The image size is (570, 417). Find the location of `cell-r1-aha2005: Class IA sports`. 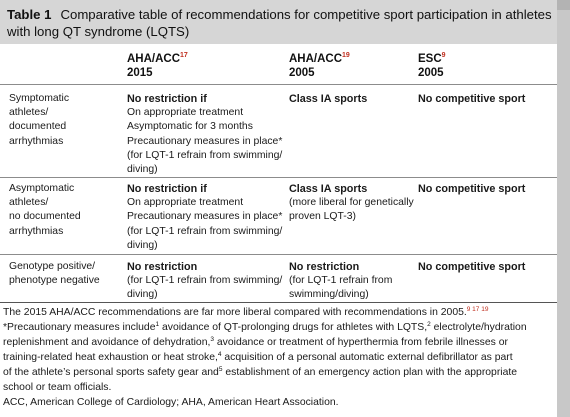

cell-r1-aha2005: Class IA sports is located at coordinates (328, 99).